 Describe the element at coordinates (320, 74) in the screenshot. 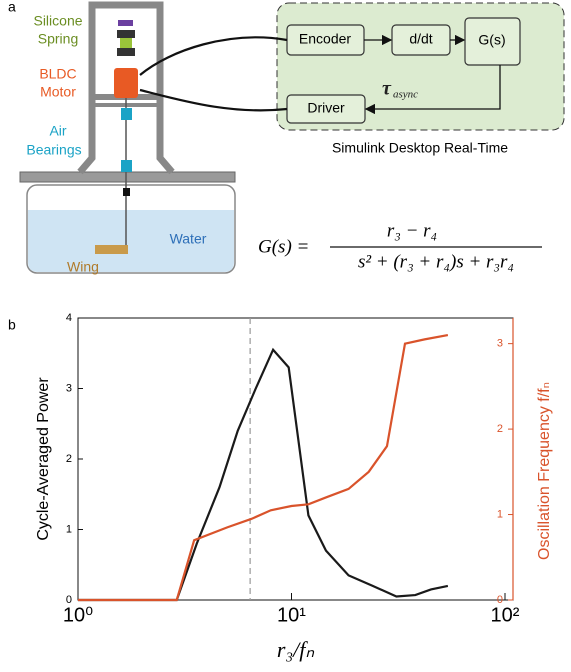

I see `arrows` at that location.